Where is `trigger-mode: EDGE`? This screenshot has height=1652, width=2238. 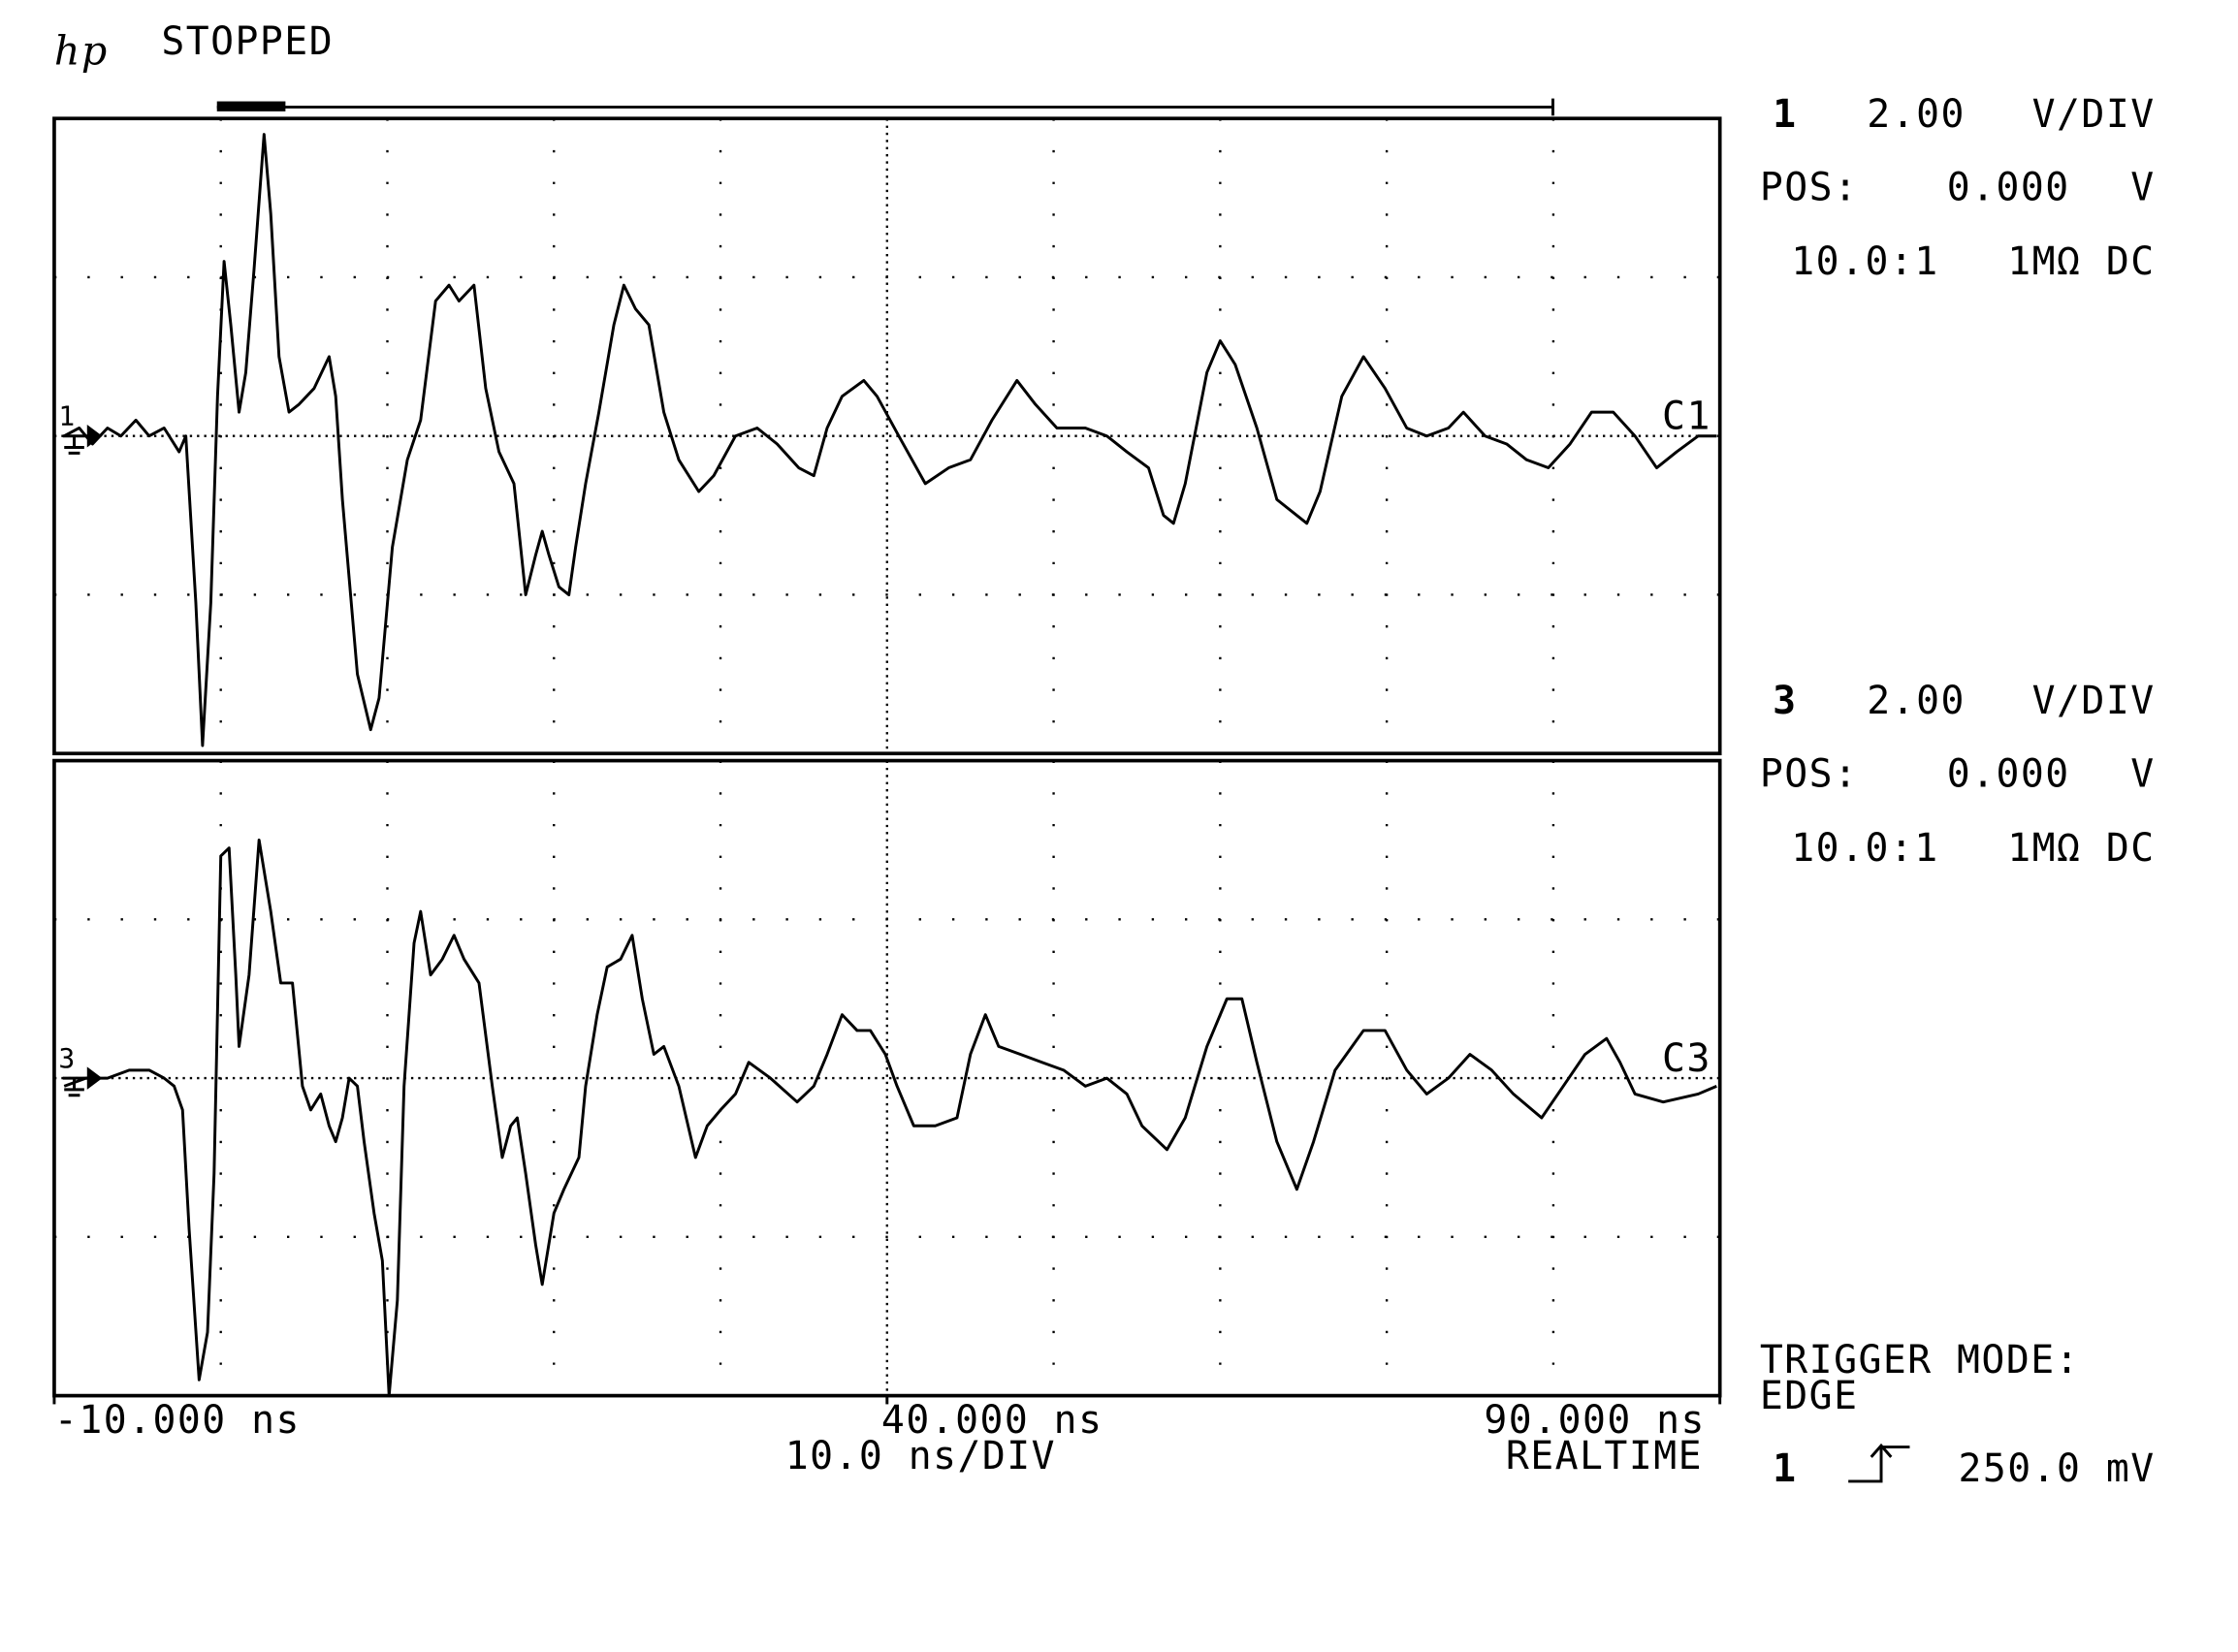 trigger-mode: EDGE is located at coordinates (1810, 1396).